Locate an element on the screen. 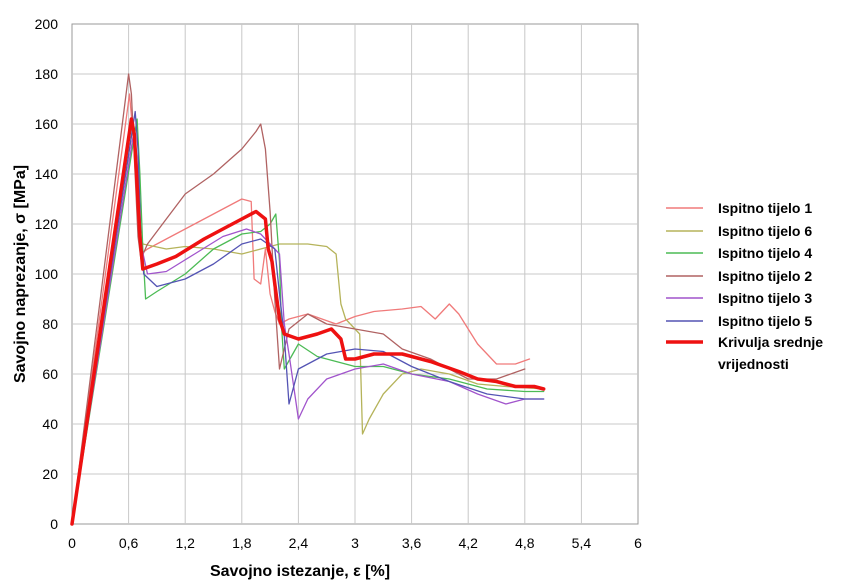  legend-label: Ispitno tijelo 5 is located at coordinates (765, 321).